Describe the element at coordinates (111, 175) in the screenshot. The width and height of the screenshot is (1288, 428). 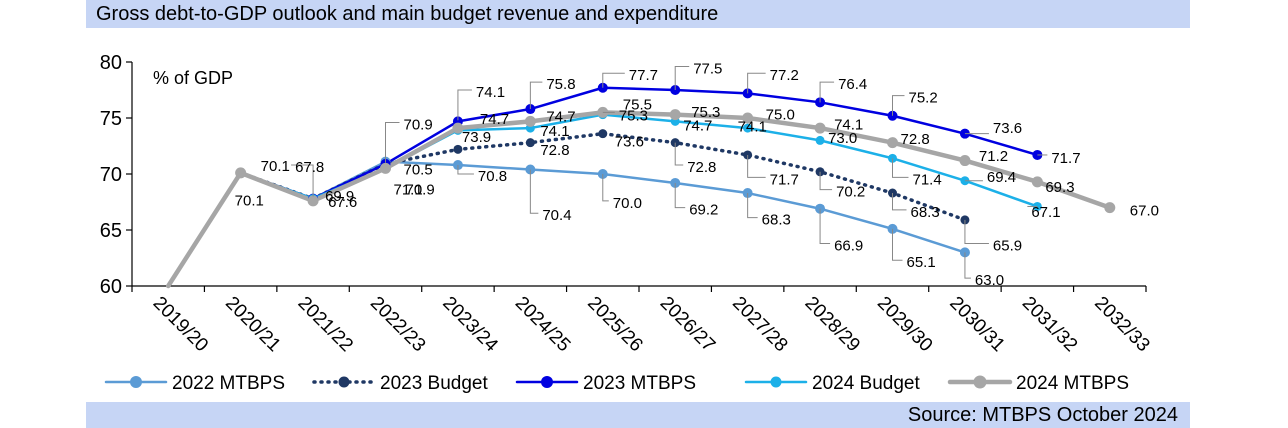
I see `y-tick-label: 70` at that location.